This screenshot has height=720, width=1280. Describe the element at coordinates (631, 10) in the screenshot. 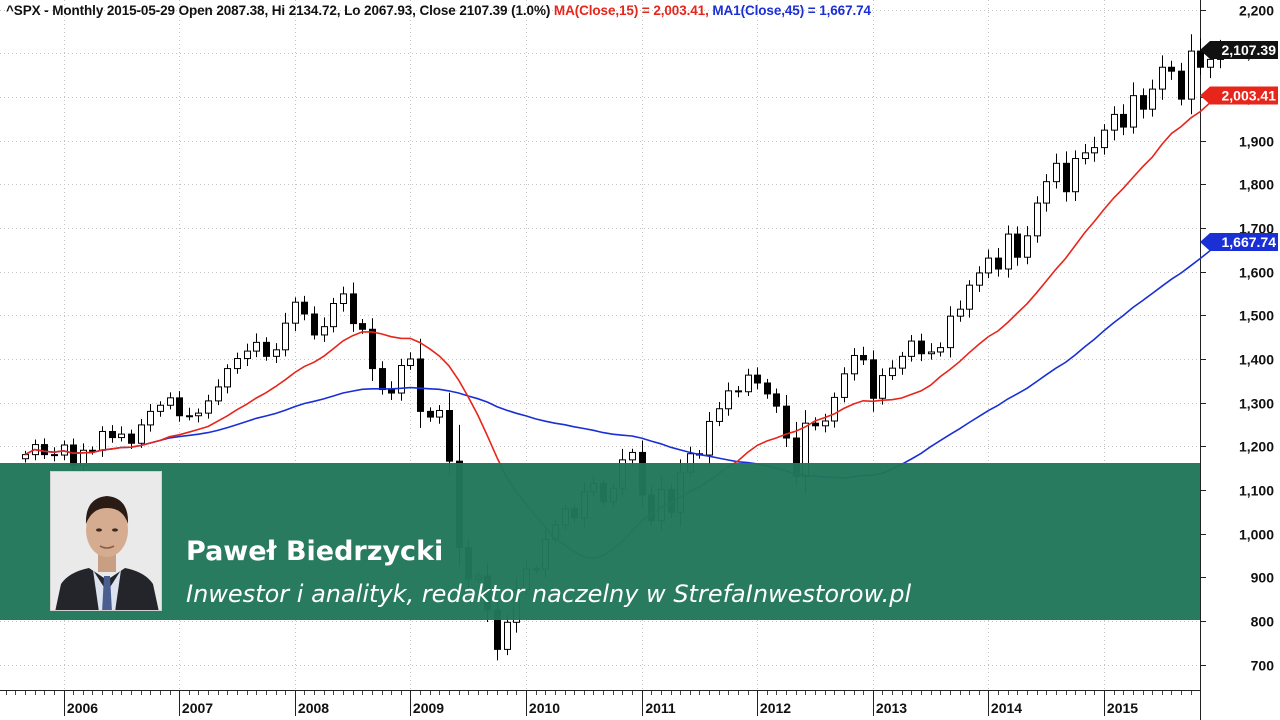

I see `ma-label: MA(Close,15) = 2,003.41,` at that location.